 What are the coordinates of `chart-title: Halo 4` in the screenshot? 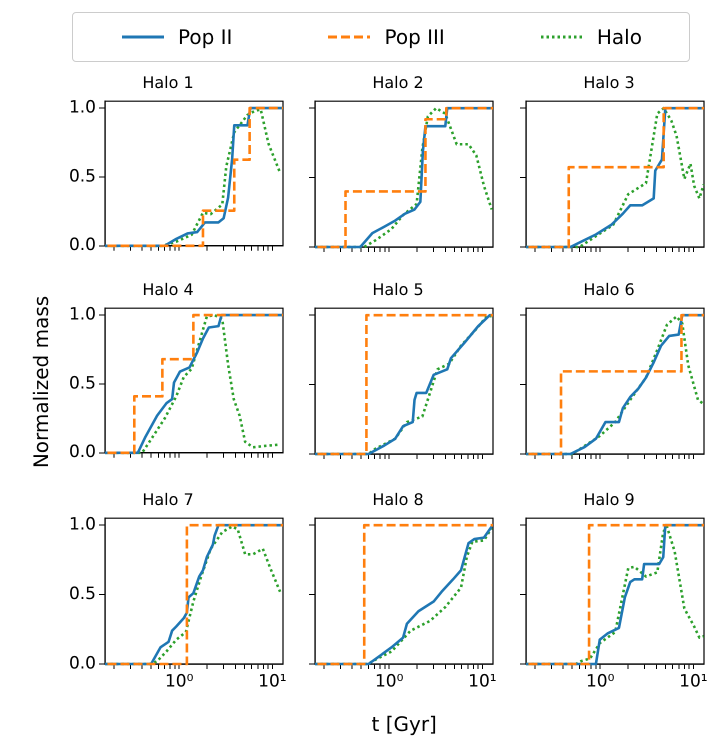 It's located at (168, 289).